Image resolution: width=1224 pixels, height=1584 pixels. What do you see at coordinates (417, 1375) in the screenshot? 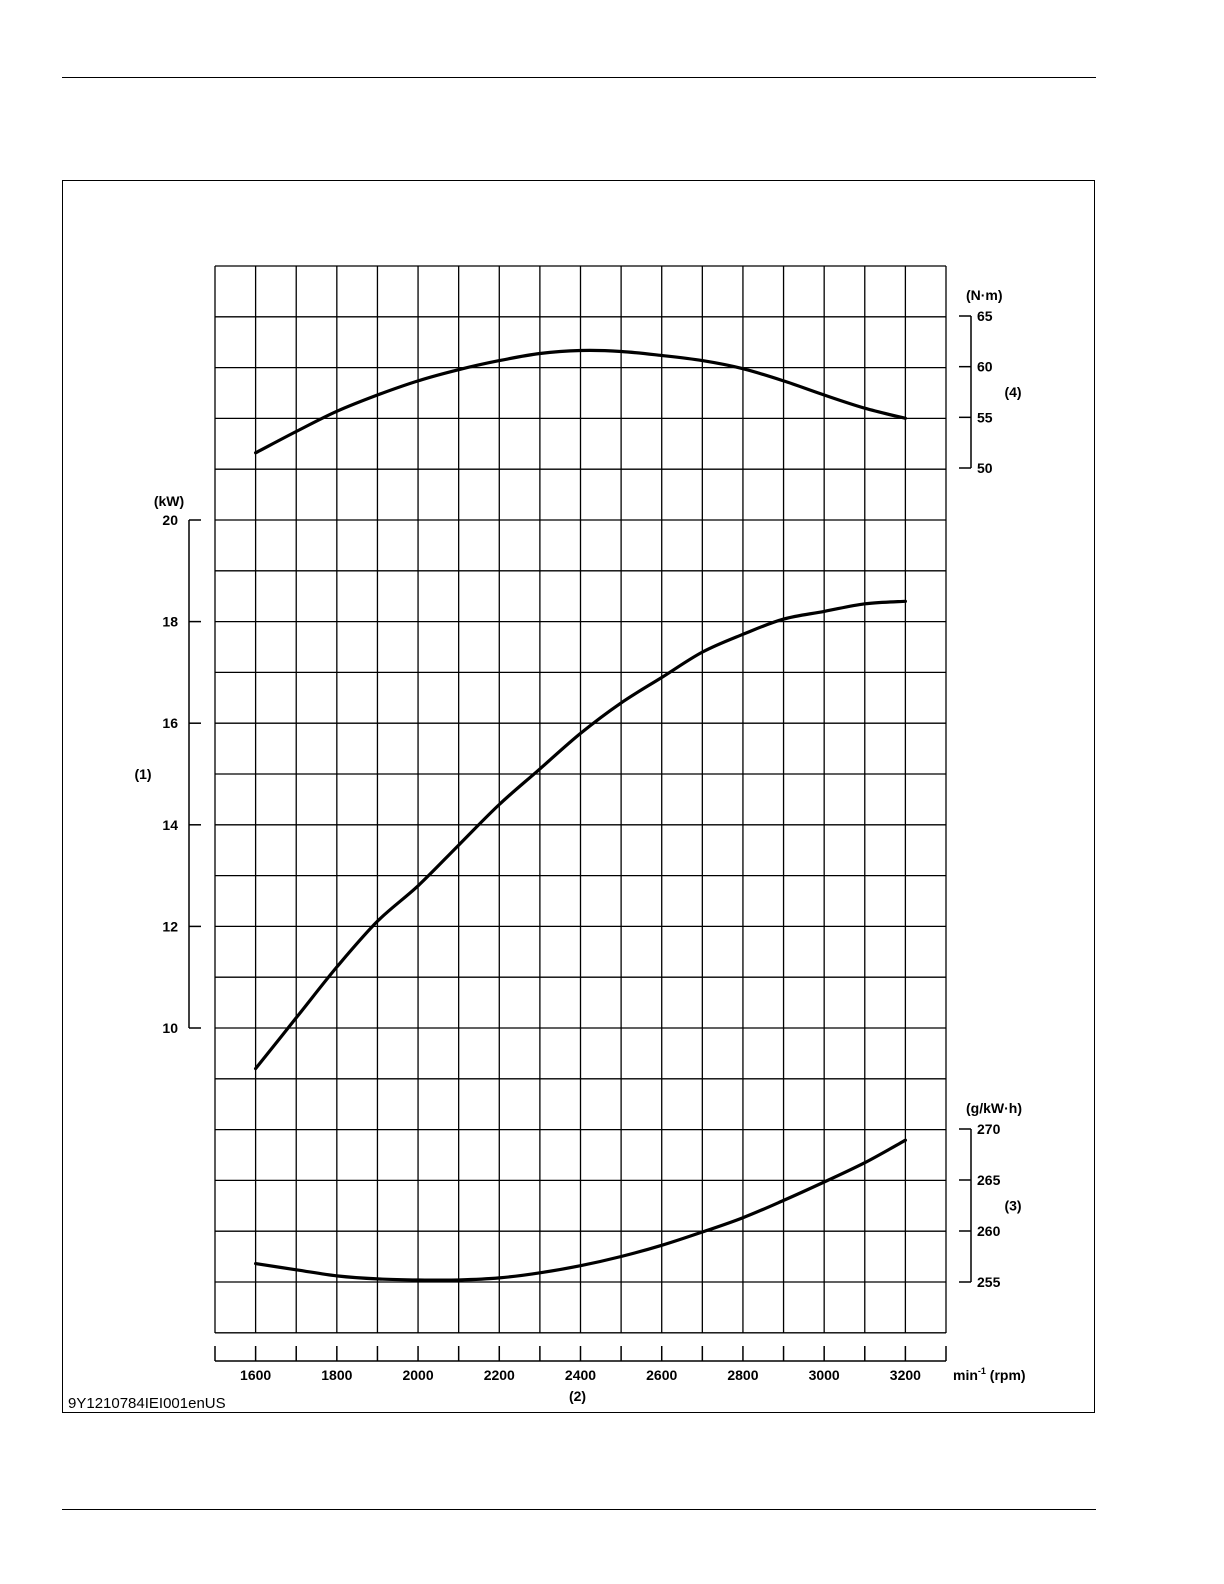
I see `x-tick-label: 2000` at bounding box center [417, 1375].